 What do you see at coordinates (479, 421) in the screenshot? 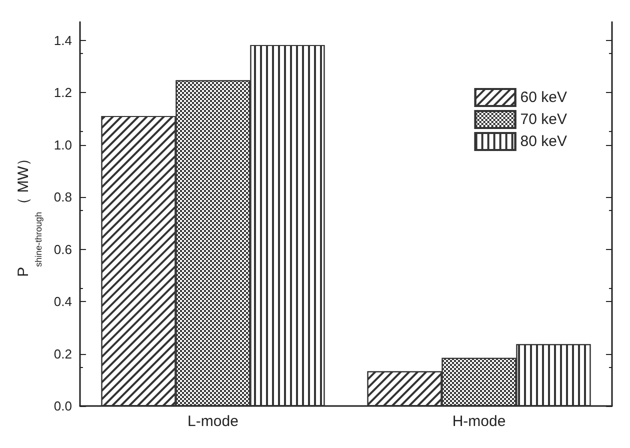
I see `x-tick-label: H-mode` at bounding box center [479, 421].